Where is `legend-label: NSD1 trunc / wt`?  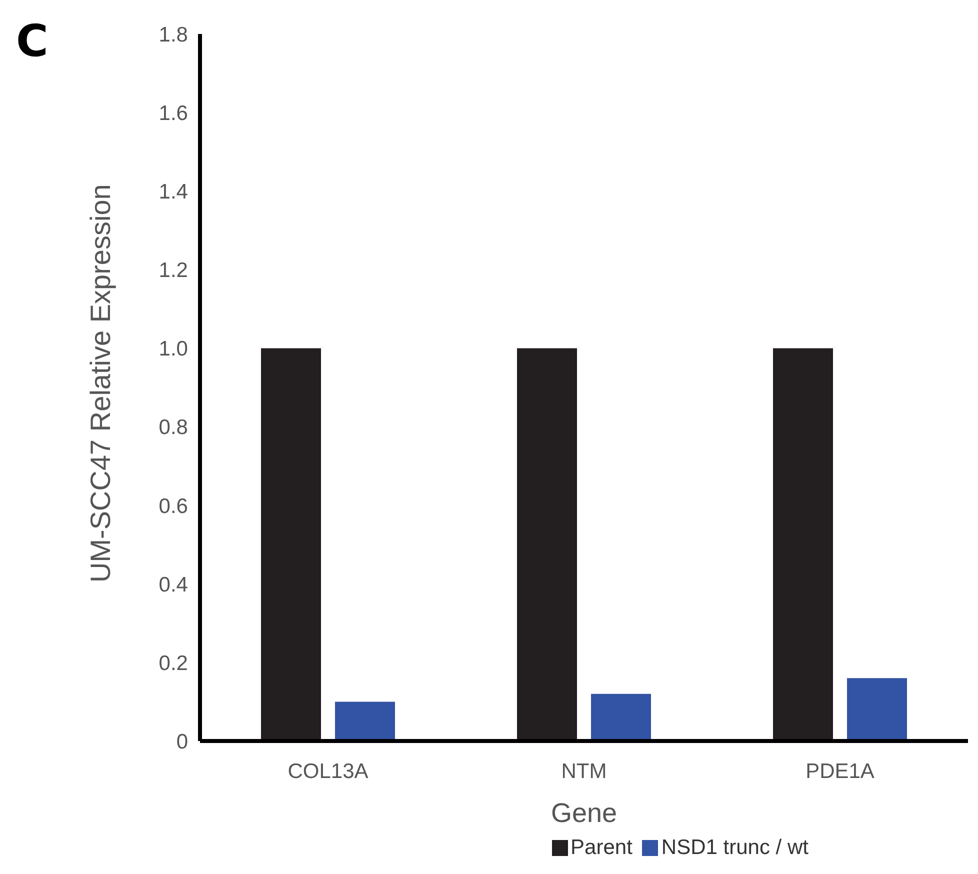 legend-label: NSD1 trunc / wt is located at coordinates (734, 848).